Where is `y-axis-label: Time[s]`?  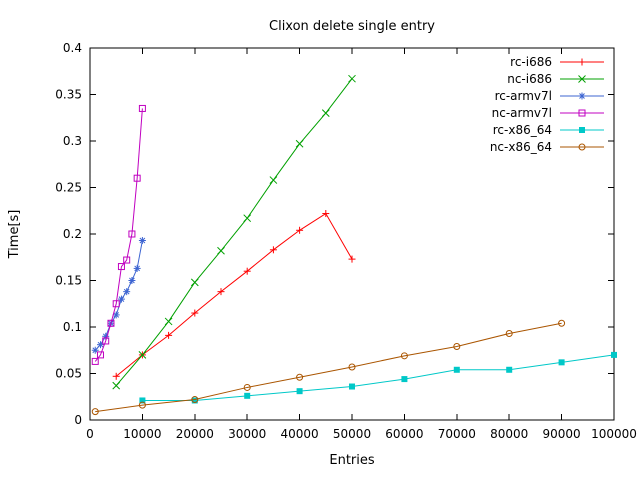 y-axis-label: Time[s] is located at coordinates (14, 235).